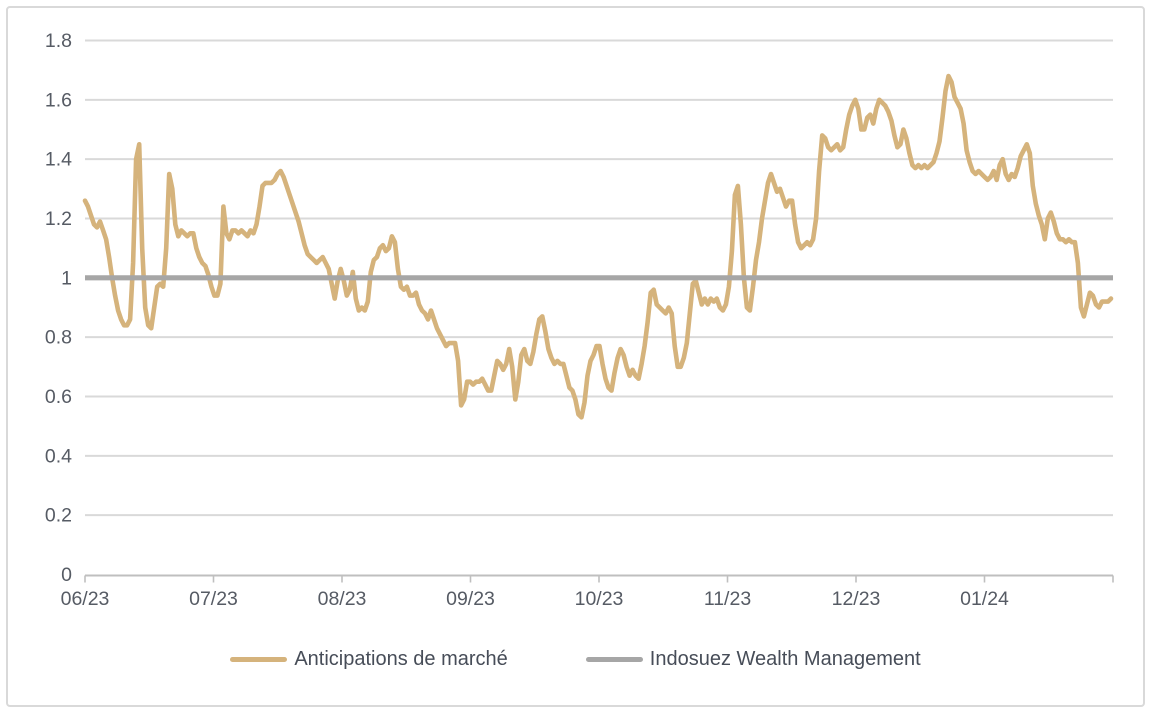 The width and height of the screenshot is (1151, 713). I want to click on y-axis-tick-label: 1.6, so click(58, 100).